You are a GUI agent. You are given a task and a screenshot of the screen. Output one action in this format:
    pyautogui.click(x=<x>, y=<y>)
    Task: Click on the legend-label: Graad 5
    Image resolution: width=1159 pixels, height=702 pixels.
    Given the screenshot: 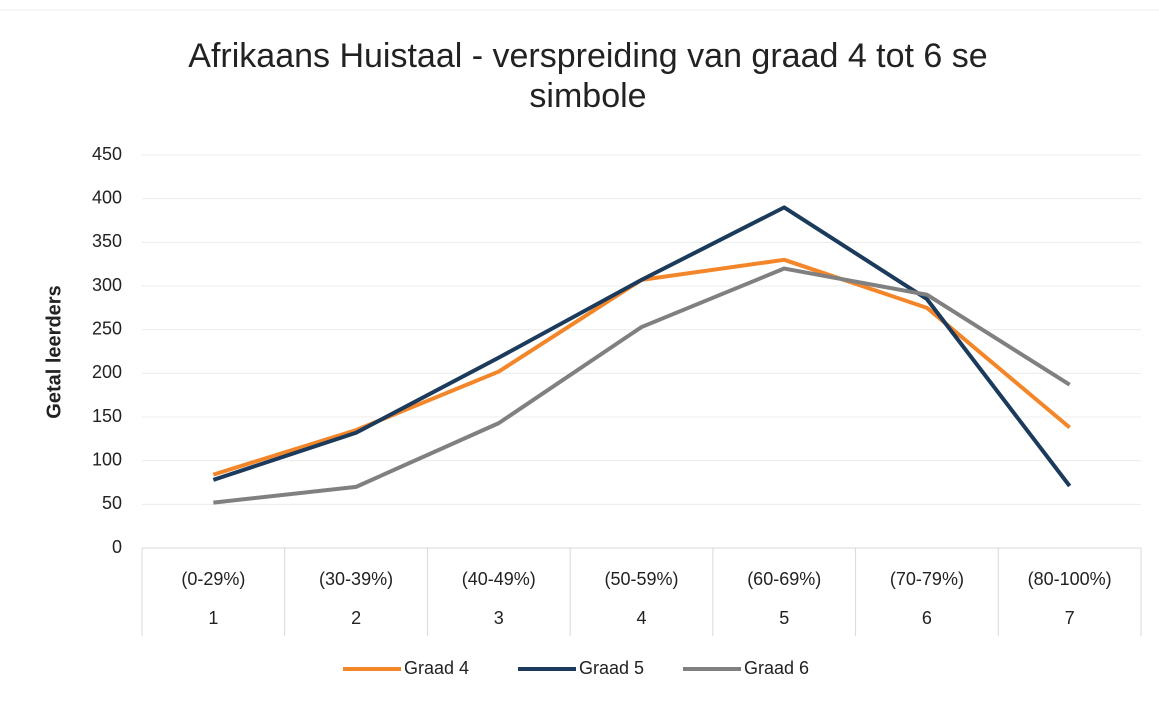 What is the action you would take?
    pyautogui.click(x=611, y=668)
    